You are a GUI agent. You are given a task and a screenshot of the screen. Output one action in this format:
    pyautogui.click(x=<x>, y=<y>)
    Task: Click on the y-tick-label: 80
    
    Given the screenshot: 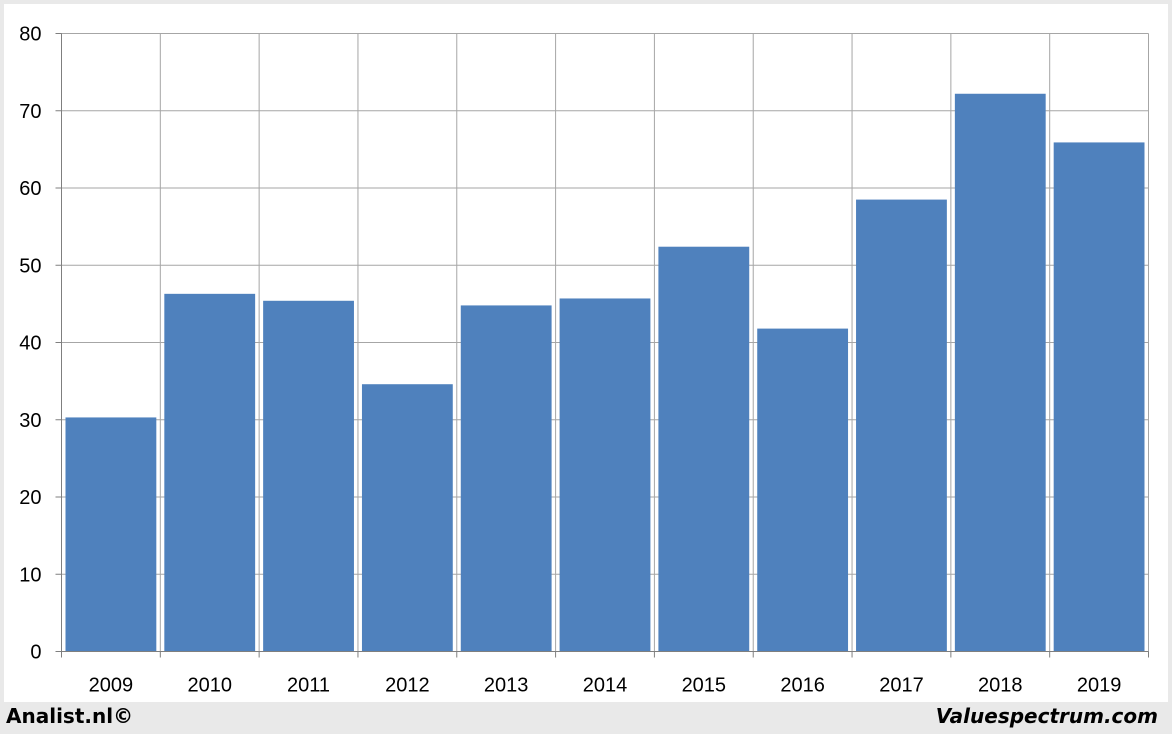 What is the action you would take?
    pyautogui.click(x=30, y=35)
    